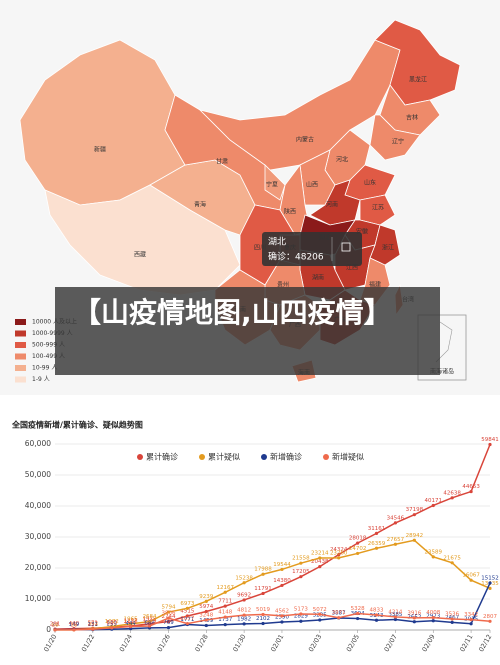  I want to click on data-label: 769, so click(168, 623).